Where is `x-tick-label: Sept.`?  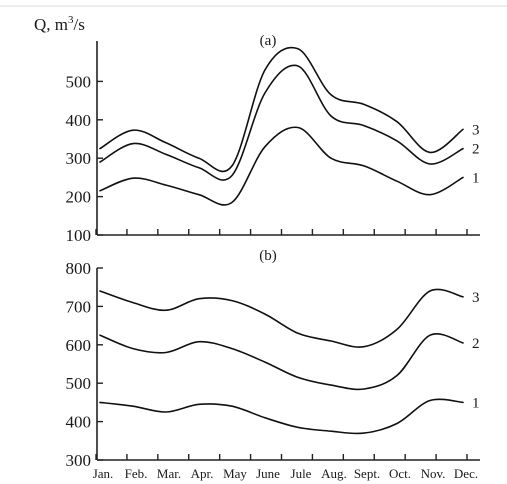
x-tick-label: Sept. is located at coordinates (367, 473).